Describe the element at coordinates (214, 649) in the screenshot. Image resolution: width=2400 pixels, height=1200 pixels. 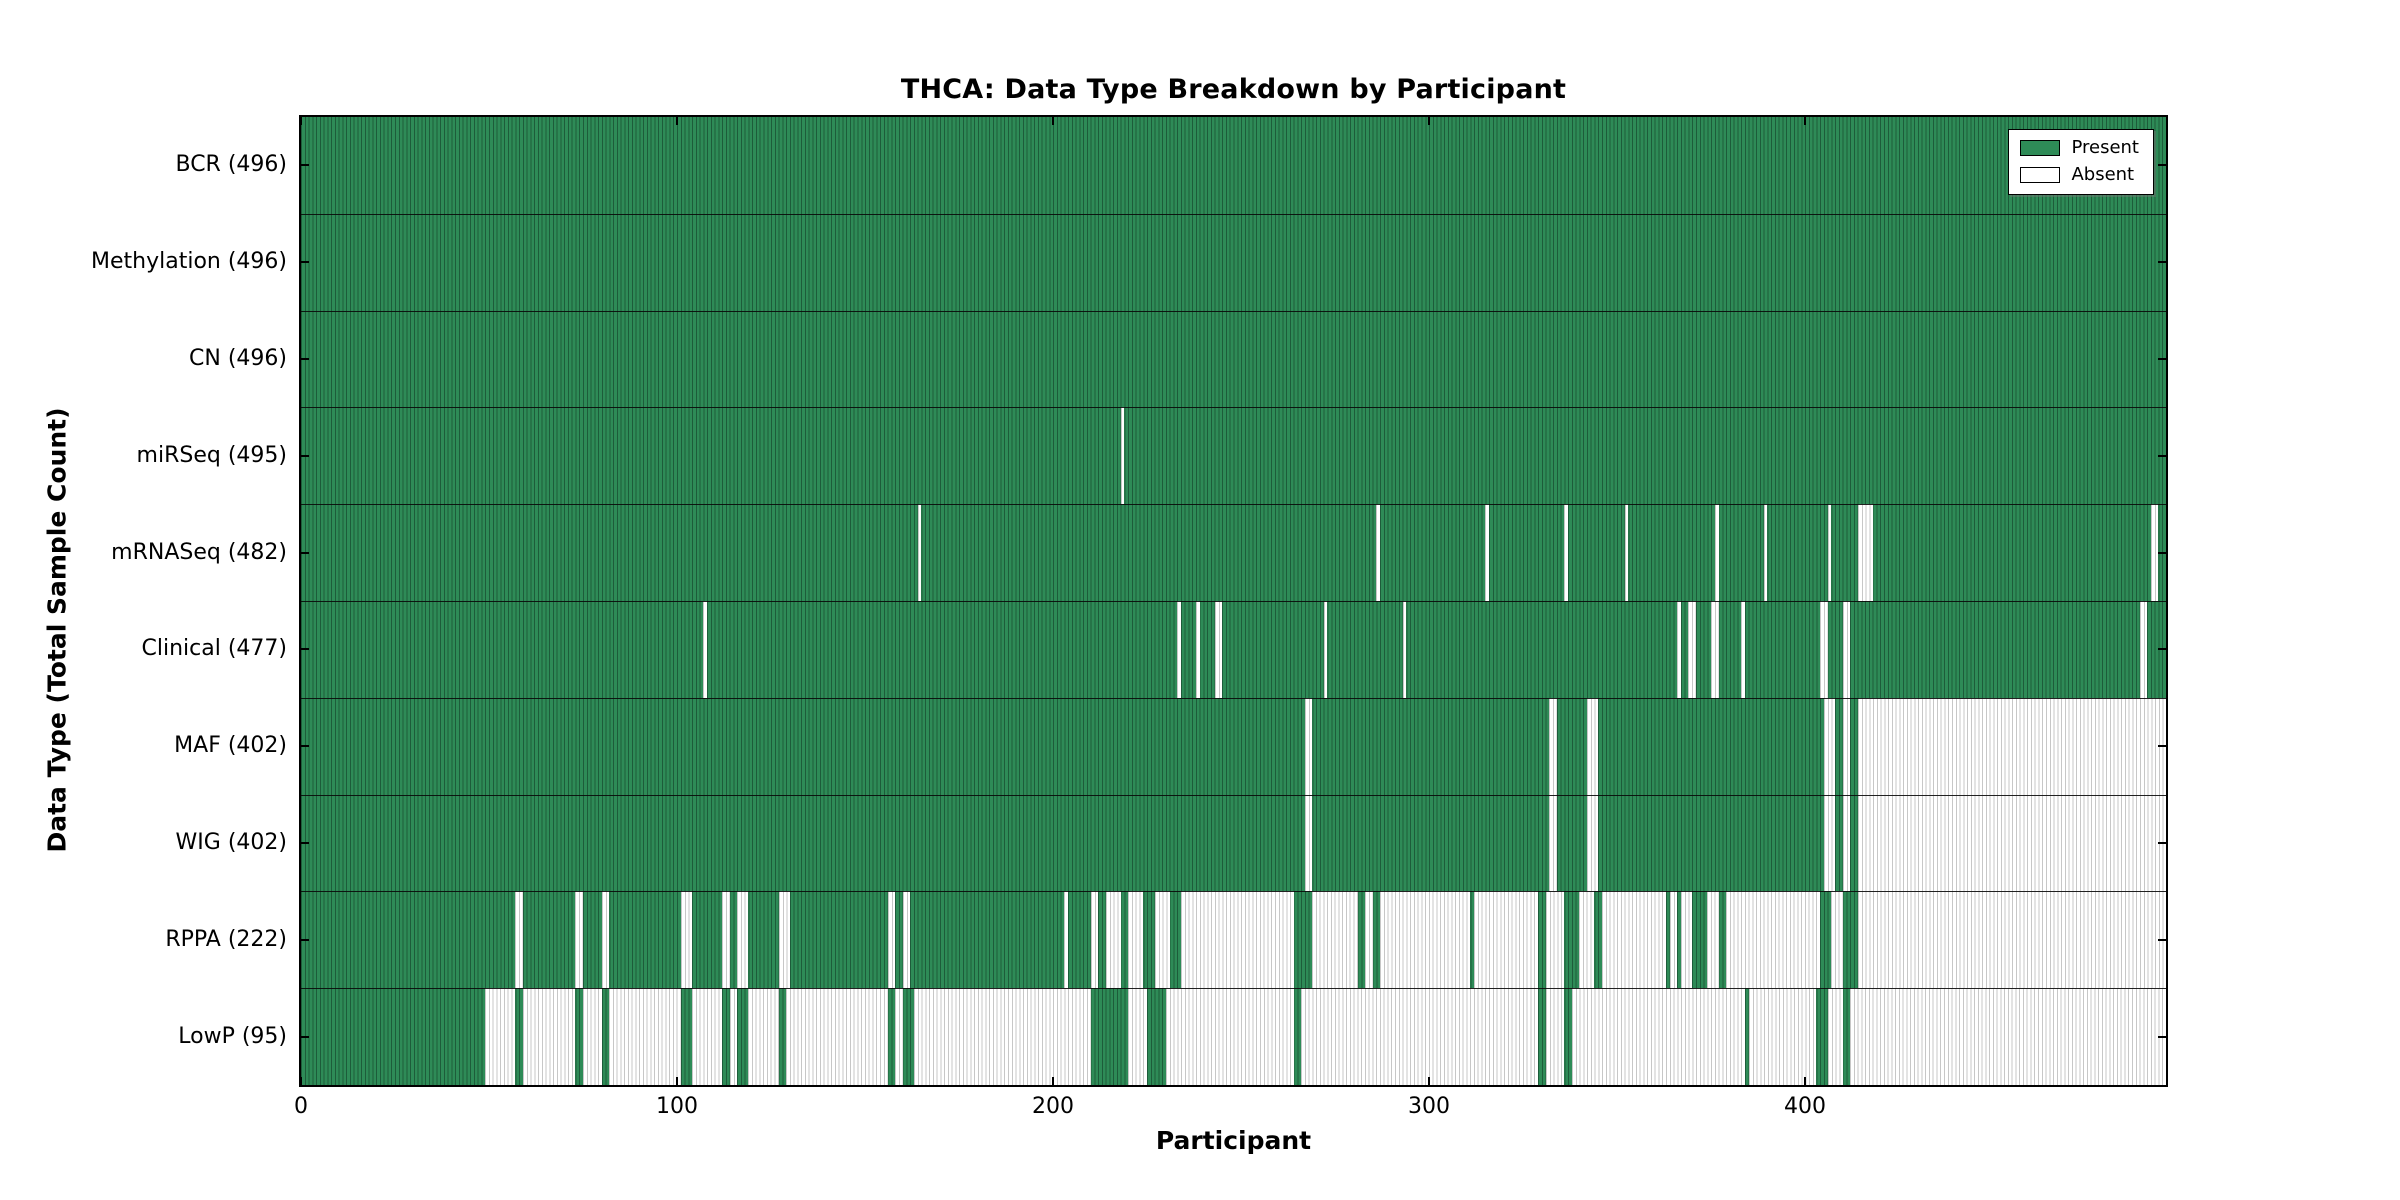
I see `y-tick-label: Clinical (477)` at that location.